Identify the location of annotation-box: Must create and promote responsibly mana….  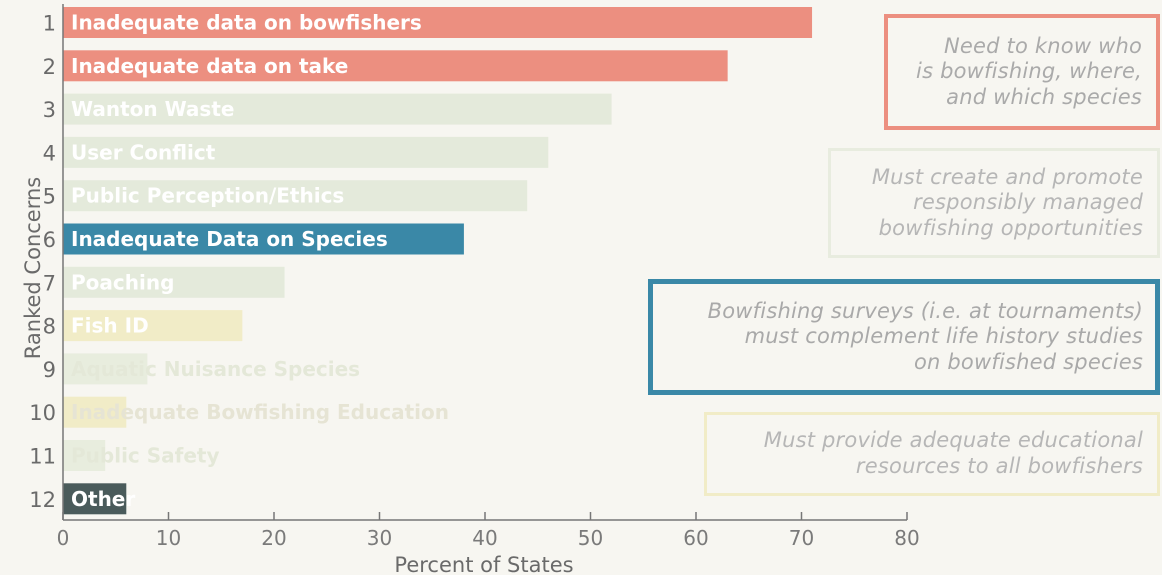
(994, 203).